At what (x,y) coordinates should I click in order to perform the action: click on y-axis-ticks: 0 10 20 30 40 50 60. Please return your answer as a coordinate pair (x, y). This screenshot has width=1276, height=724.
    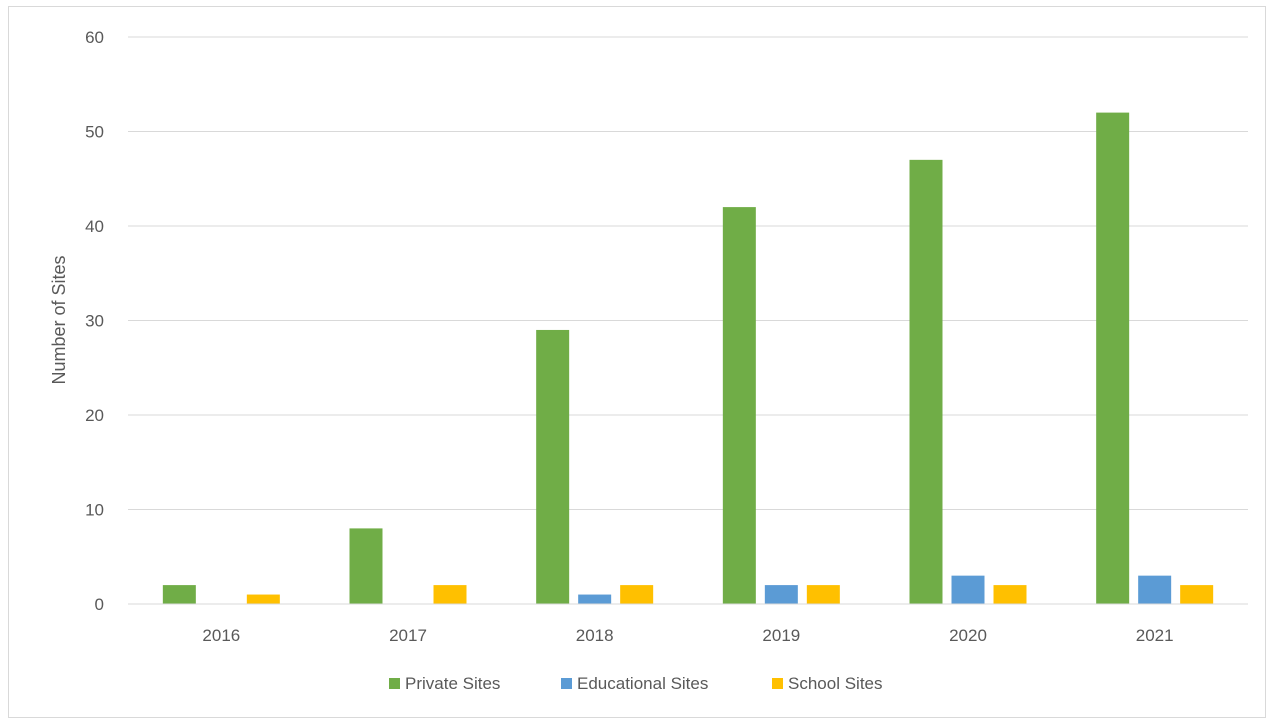
    Looking at the image, I should click on (94, 321).